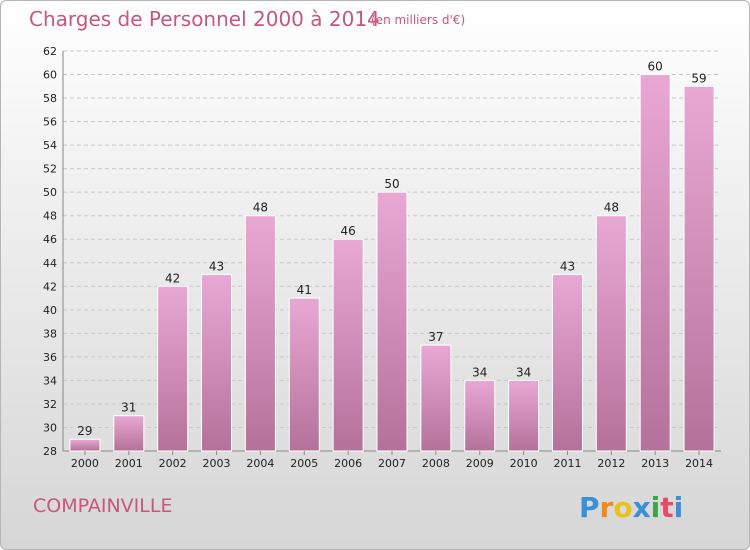  I want to click on x-tick-label-2003: 2003, so click(217, 463).